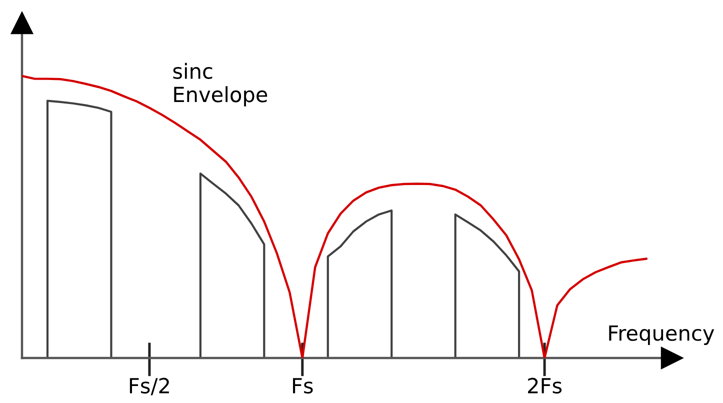 Image resolution: width=723 pixels, height=403 pixels. What do you see at coordinates (661, 335) in the screenshot?
I see `x-axis-title: Frequency` at bounding box center [661, 335].